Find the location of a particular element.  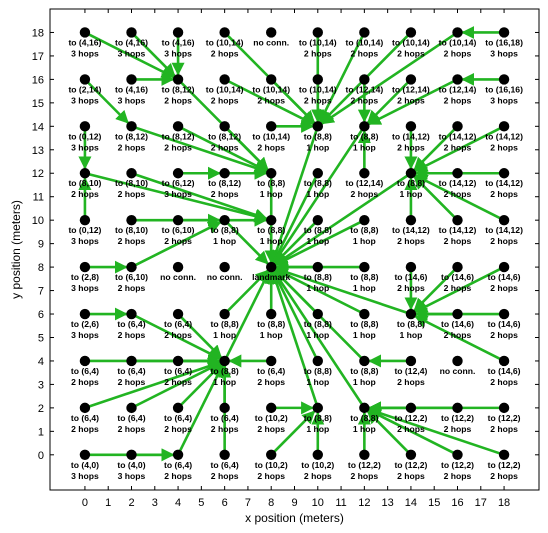

node-target-label: to (6,10) is located at coordinates (131, 277).